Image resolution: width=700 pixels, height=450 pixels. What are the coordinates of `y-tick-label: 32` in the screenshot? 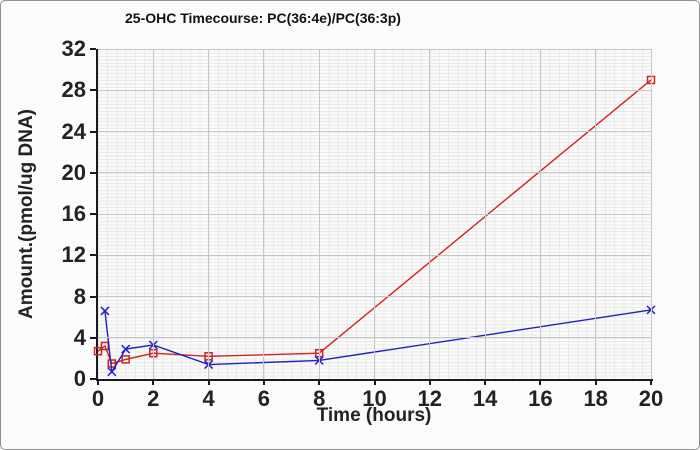 It's located at (73, 48).